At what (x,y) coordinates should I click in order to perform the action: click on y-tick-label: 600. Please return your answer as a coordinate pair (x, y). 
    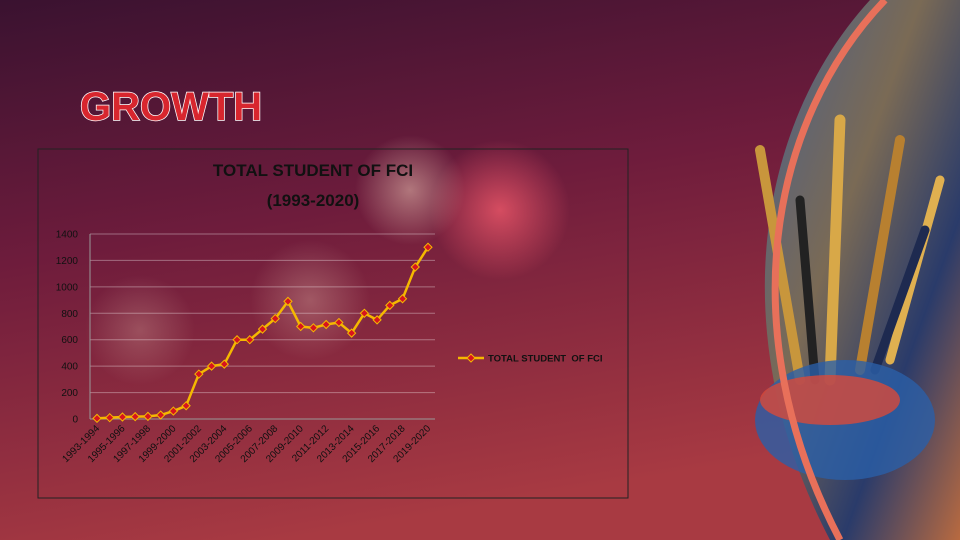
    Looking at the image, I should click on (69, 340).